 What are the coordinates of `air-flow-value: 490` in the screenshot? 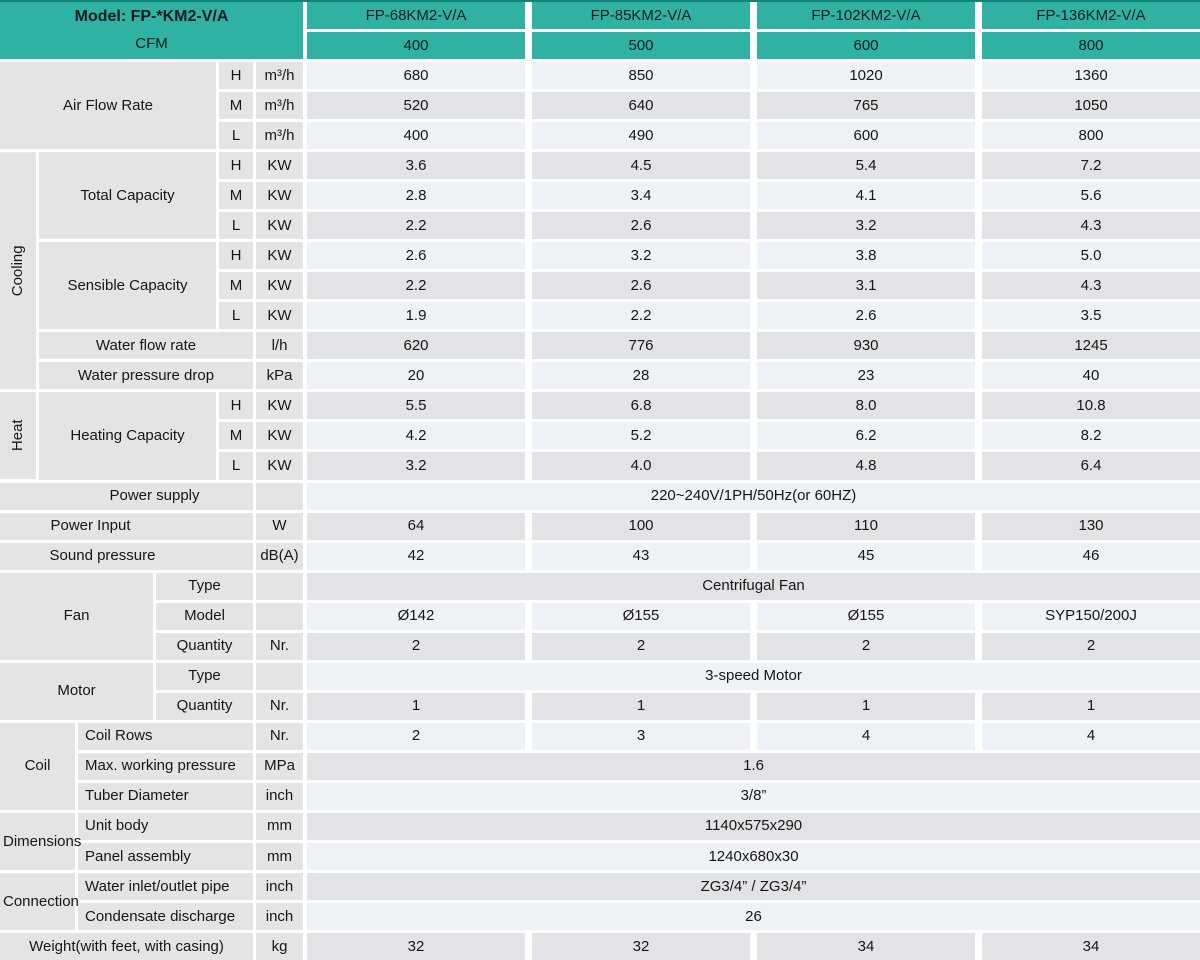 It's located at (641, 136).